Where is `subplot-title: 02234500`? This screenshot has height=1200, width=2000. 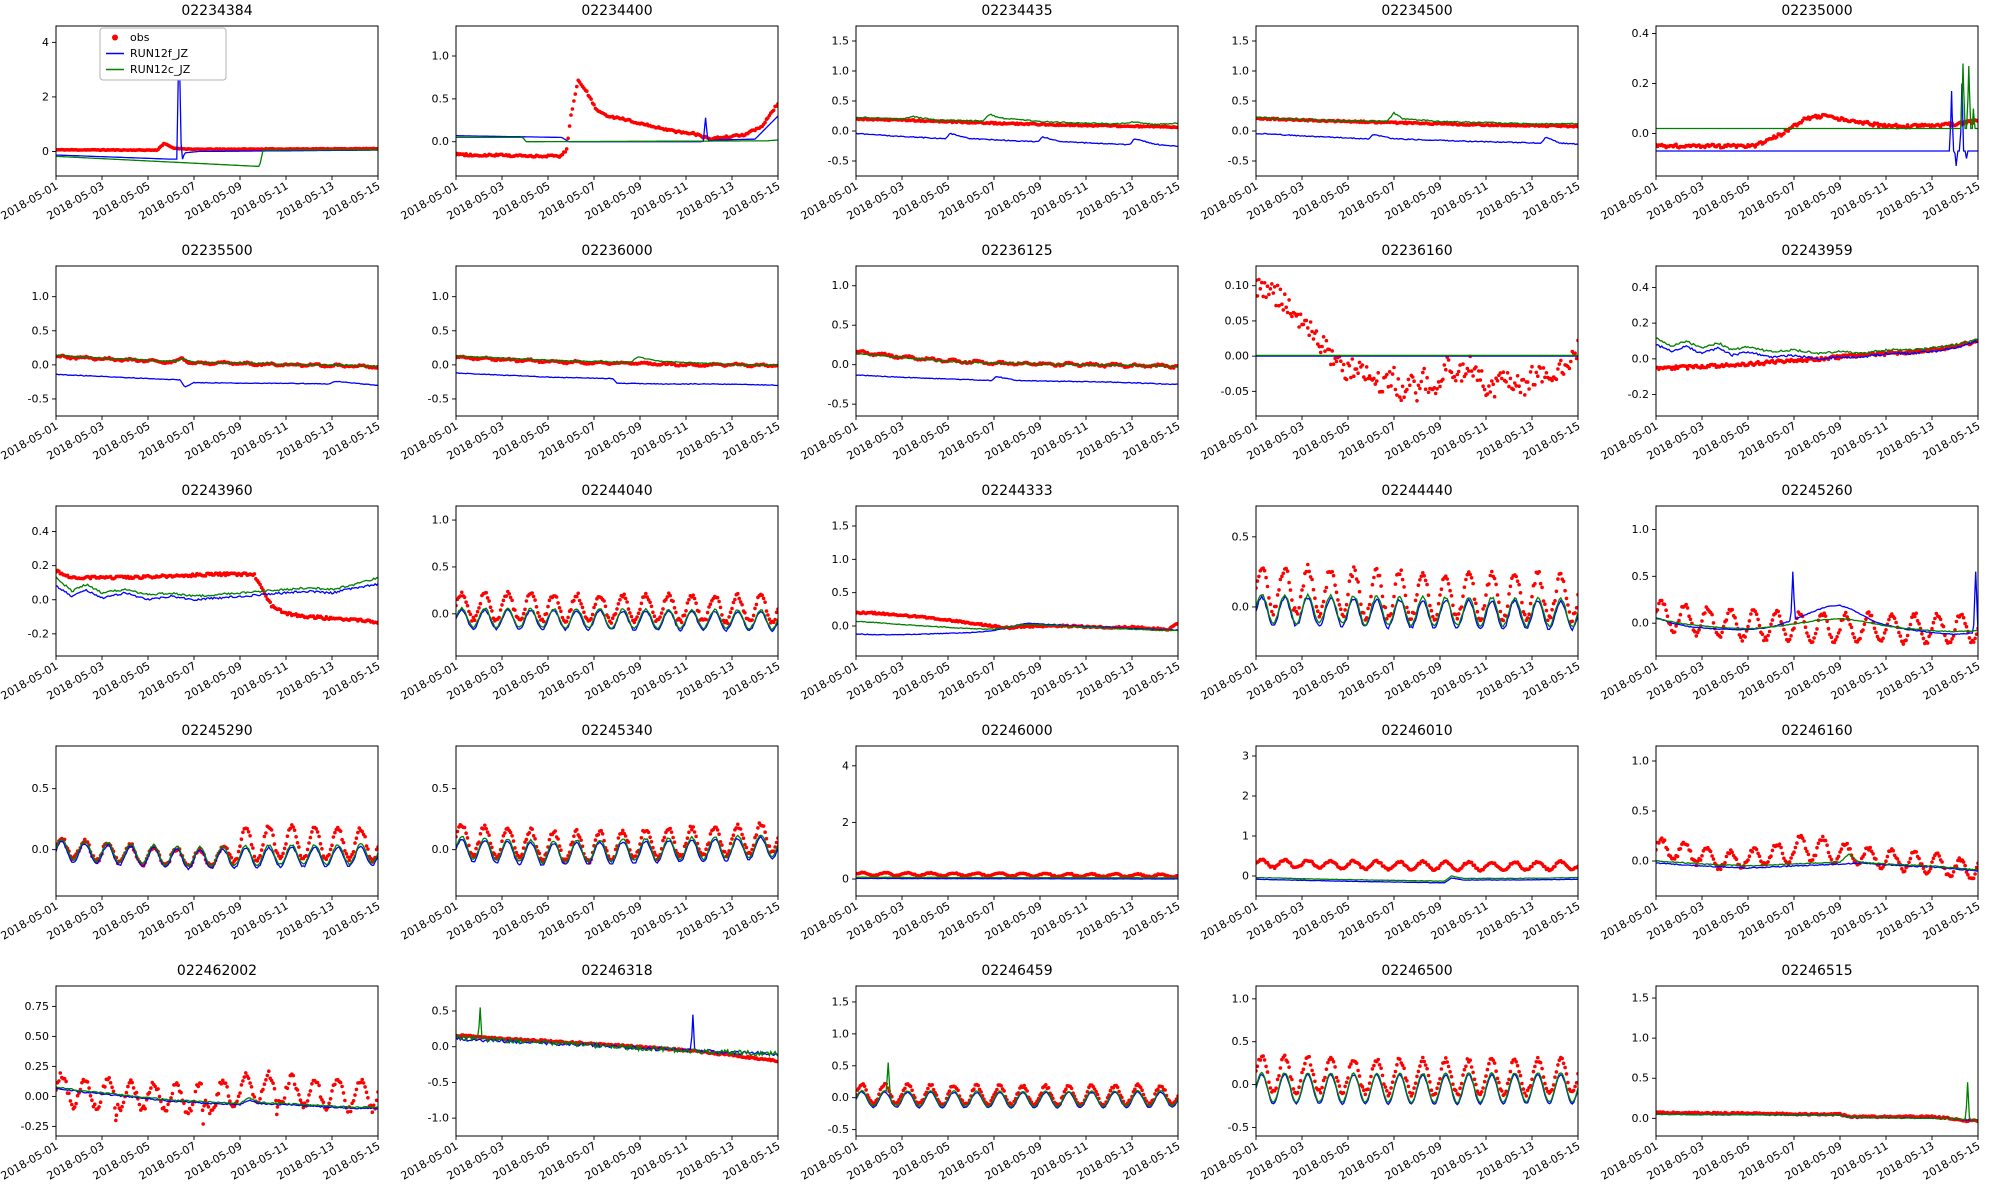
subplot-title: 02234500 is located at coordinates (1416, 11).